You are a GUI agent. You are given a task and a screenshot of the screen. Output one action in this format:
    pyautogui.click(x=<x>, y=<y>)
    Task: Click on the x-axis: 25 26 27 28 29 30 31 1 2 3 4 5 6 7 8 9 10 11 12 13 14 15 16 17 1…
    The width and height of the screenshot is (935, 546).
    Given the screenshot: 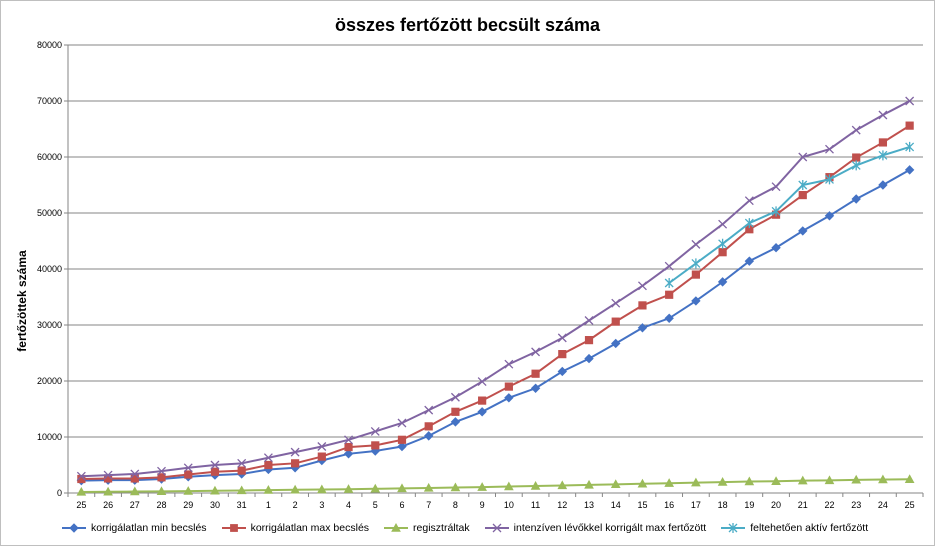 What is the action you would take?
    pyautogui.click(x=495, y=501)
    